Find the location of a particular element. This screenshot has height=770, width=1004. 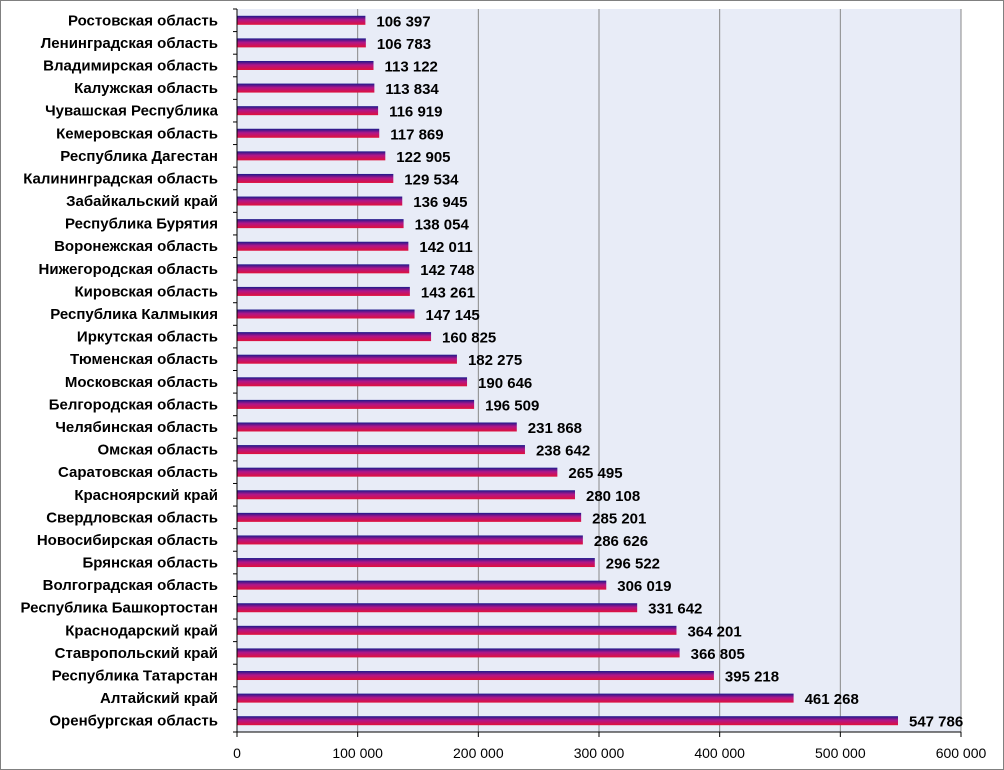

x-tick-label: 300 000 is located at coordinates (599, 753).